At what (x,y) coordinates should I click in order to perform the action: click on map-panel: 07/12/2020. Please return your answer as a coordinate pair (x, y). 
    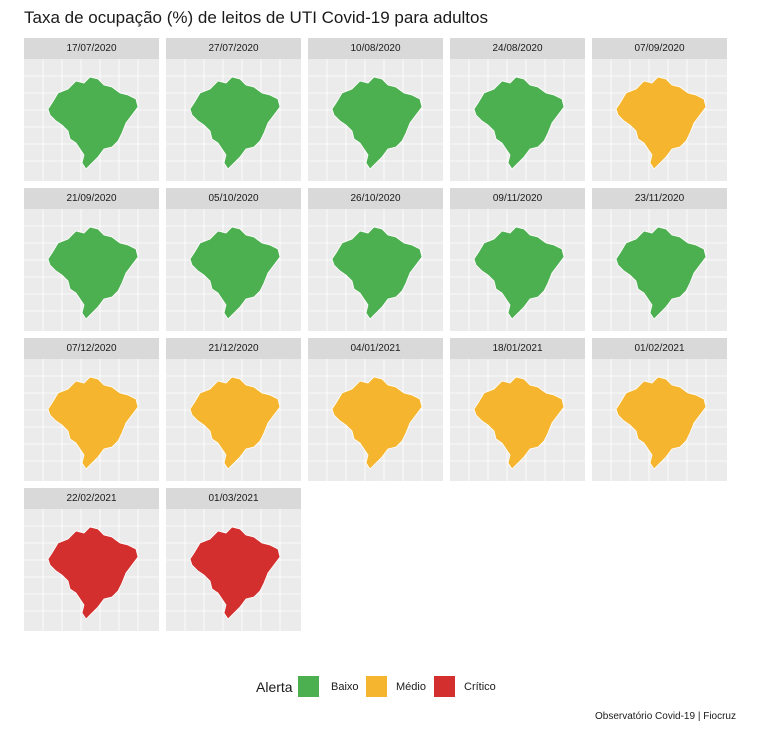
    Looking at the image, I should click on (91, 409).